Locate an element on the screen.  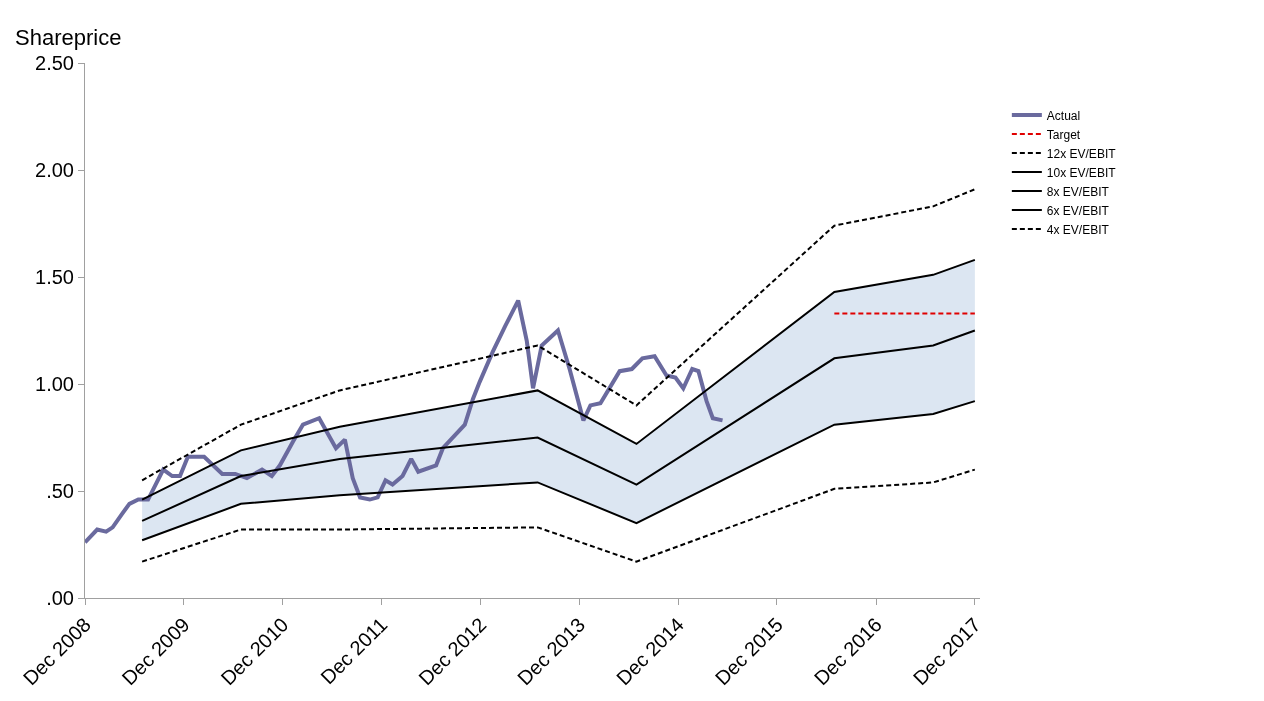
y-tick-label: 1.00 is located at coordinates (54, 384).